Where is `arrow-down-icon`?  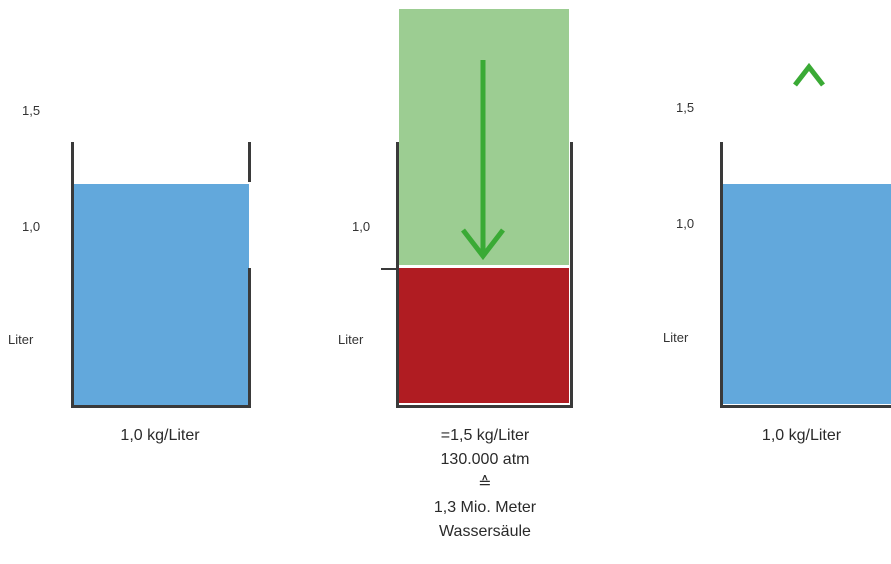 arrow-down-icon is located at coordinates (483, 160).